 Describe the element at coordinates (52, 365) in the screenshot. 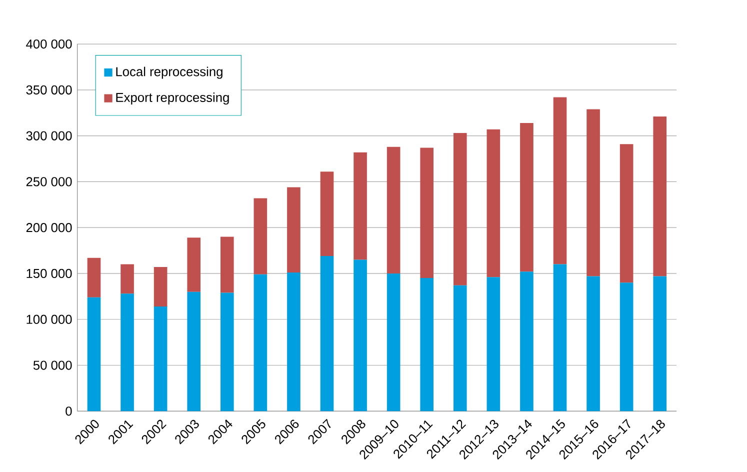

I see `y-tick-label: 50 000` at that location.